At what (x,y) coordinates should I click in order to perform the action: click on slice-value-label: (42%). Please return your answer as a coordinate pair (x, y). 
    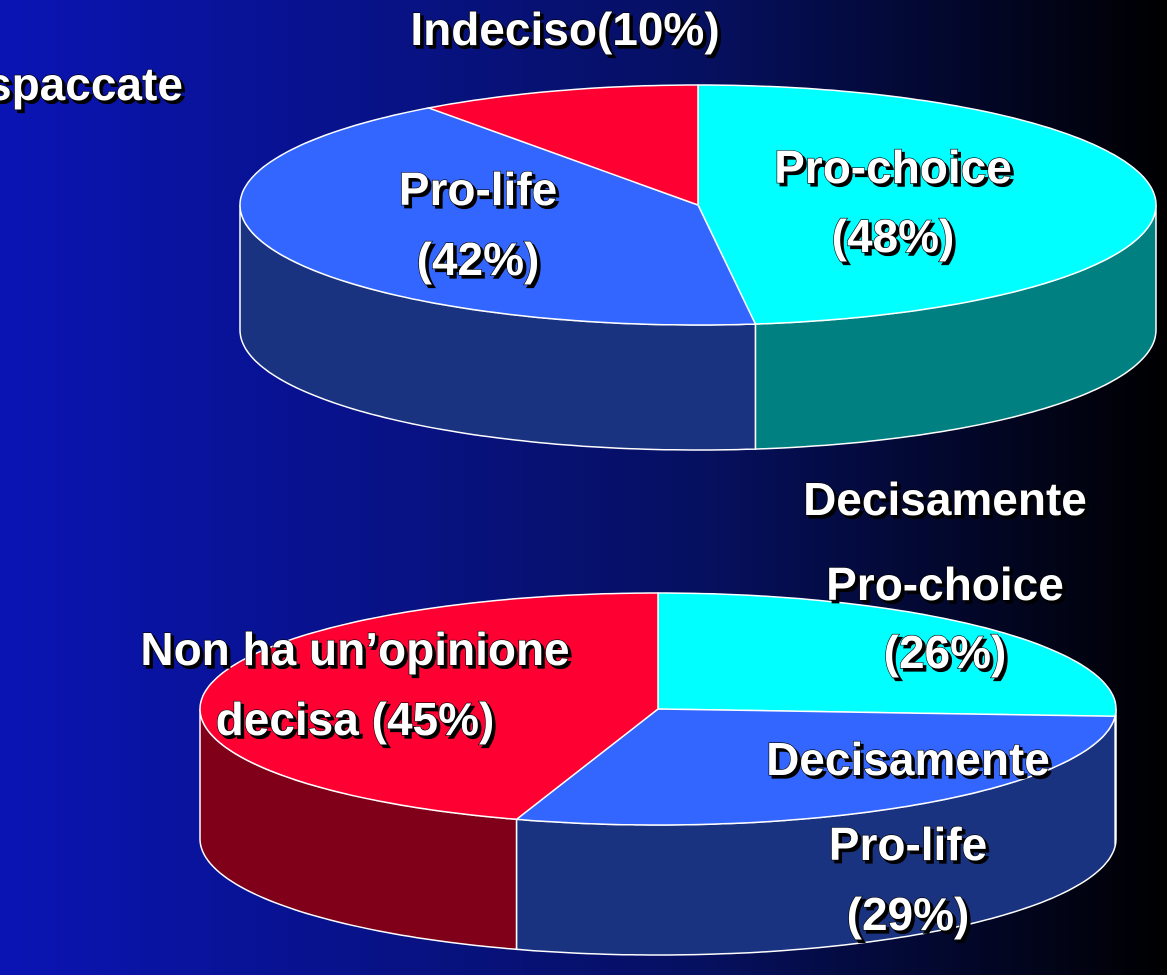
    Looking at the image, I should click on (478, 259).